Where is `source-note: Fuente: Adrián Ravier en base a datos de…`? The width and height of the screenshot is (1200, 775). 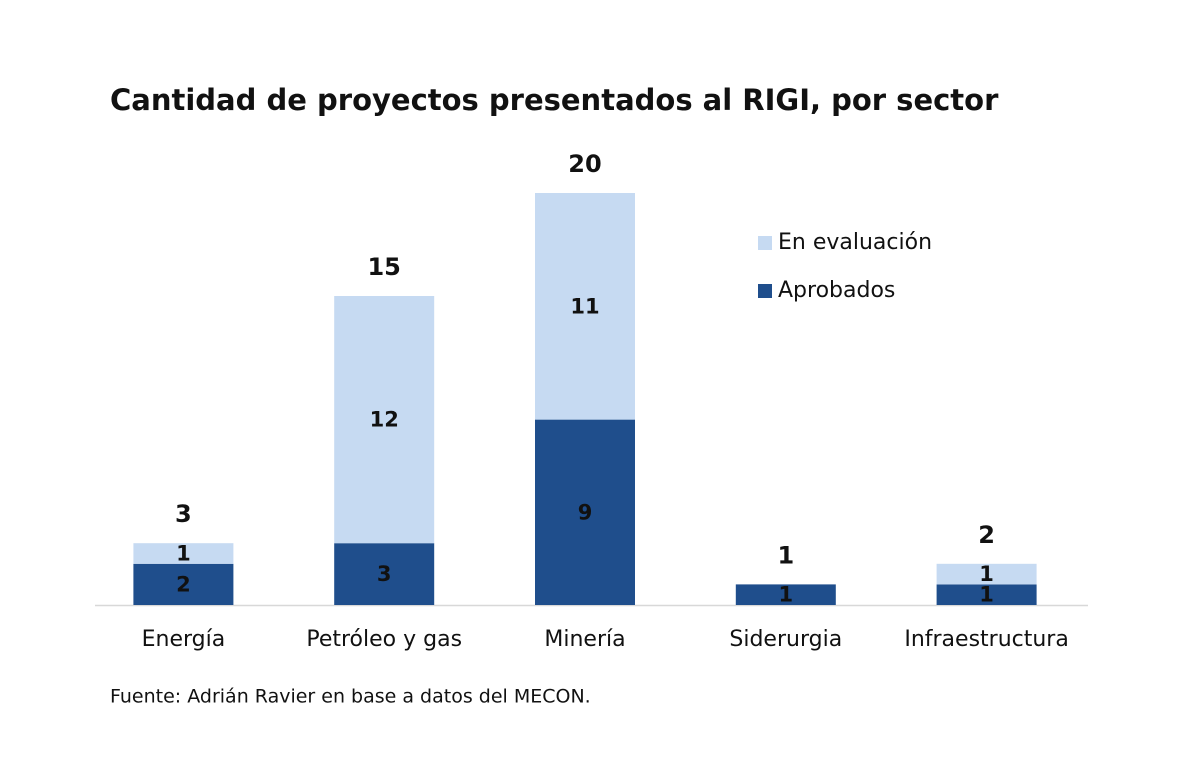
source-note: Fuente: Adrián Ravier en base a datos de… is located at coordinates (350, 697).